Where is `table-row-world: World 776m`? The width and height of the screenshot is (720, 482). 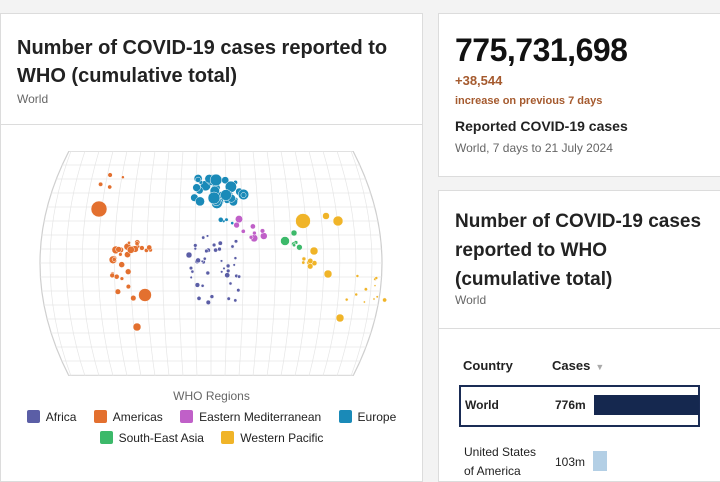
table-row-world: World 776m is located at coordinates (579, 406).